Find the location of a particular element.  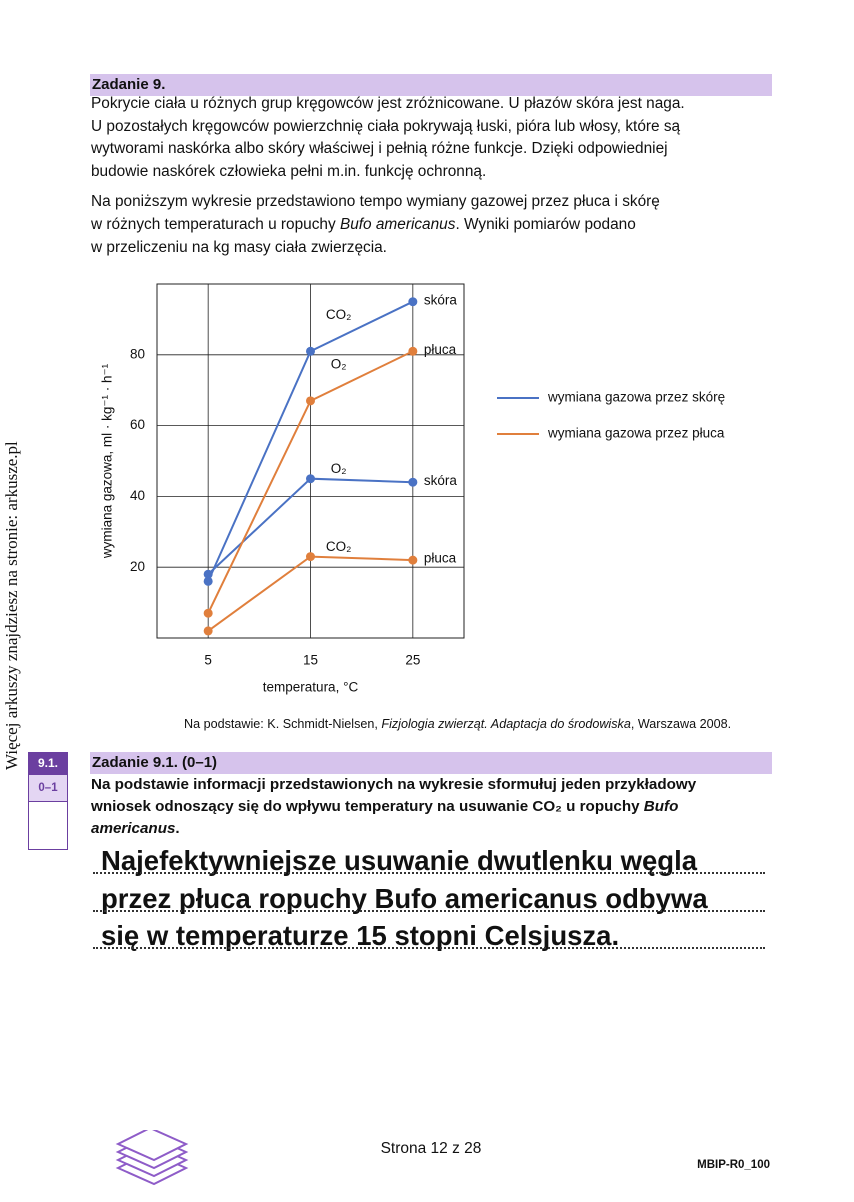

italic-segment: Bufo is located at coordinates (661, 806).